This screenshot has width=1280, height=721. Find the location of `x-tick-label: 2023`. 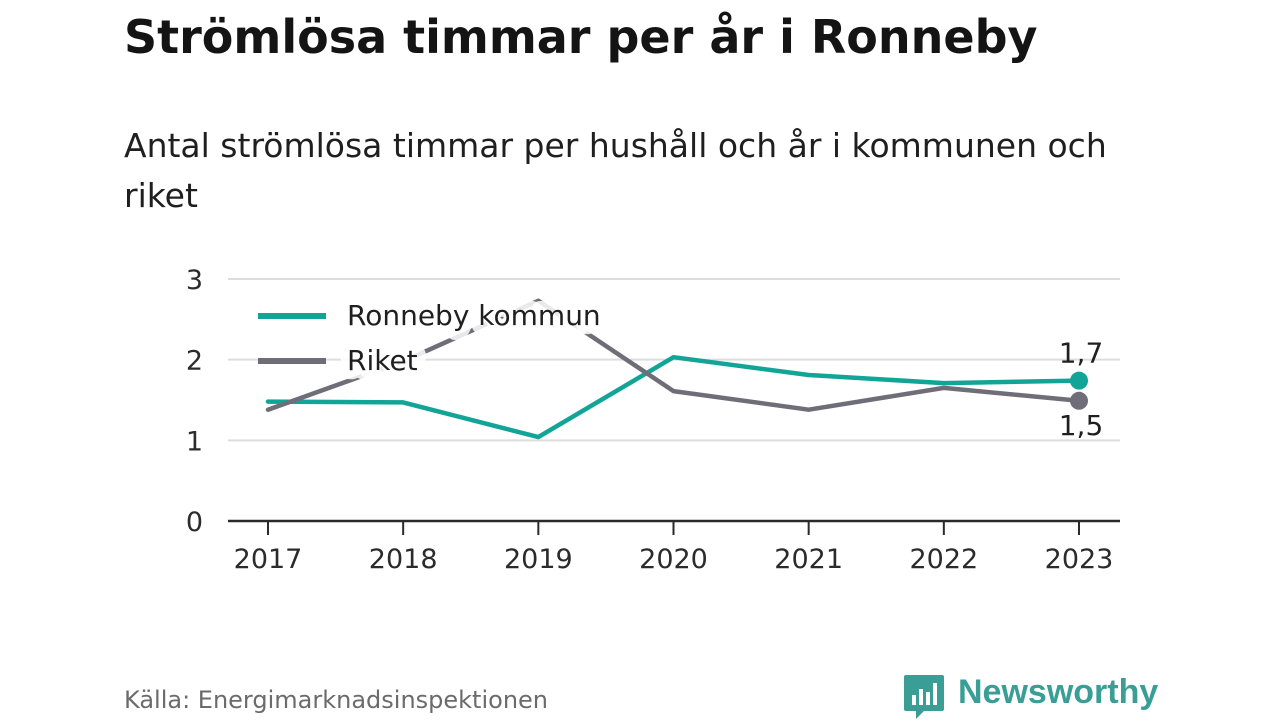

x-tick-label: 2023 is located at coordinates (1079, 559).